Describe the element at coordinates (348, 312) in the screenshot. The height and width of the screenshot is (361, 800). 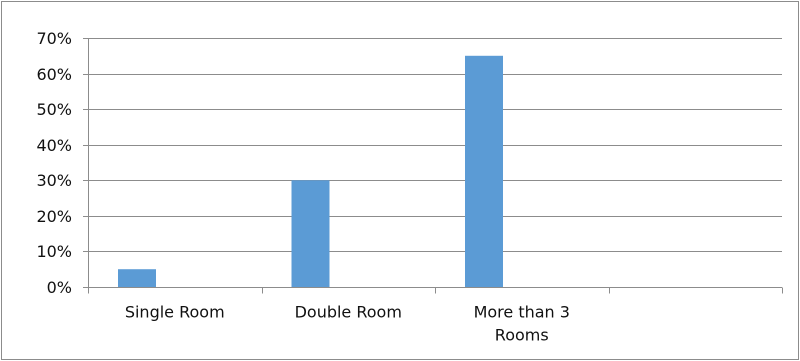
I see `x-category-label: Double Room` at that location.